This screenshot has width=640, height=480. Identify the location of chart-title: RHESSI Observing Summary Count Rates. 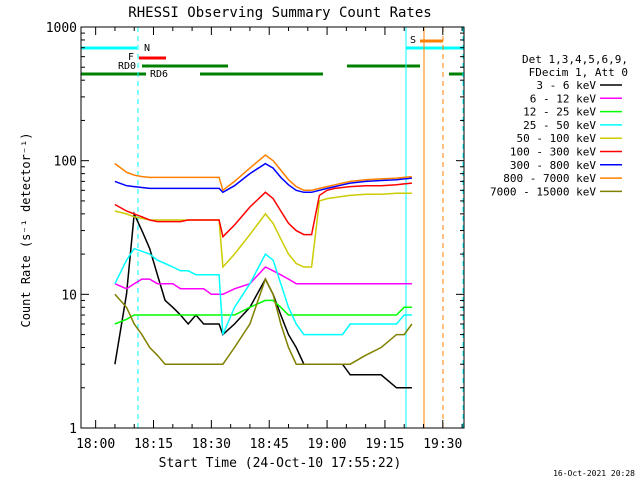
(279, 13).